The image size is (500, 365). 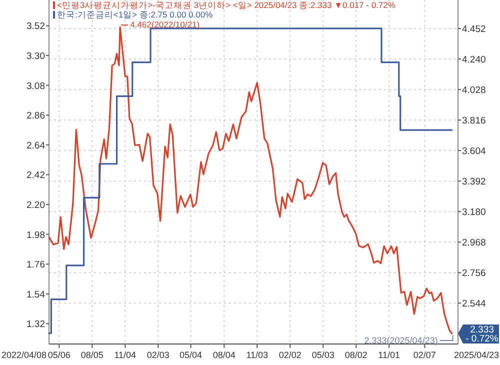 What do you see at coordinates (476, 355) in the screenshot?
I see `annotation: 2025/04/23` at bounding box center [476, 355].